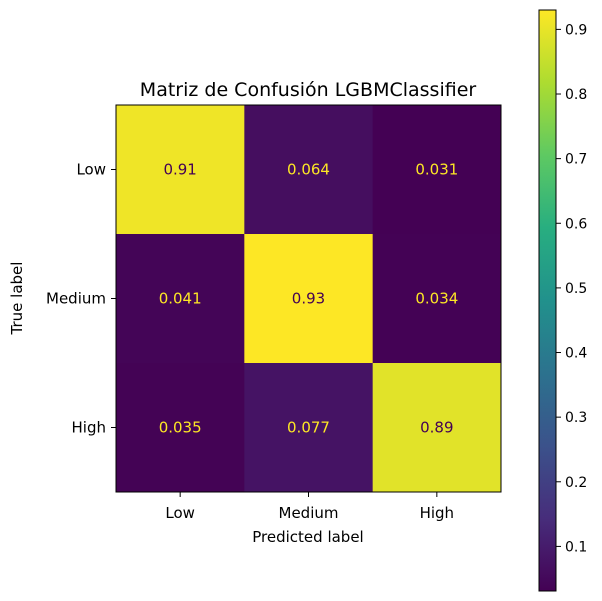 This screenshot has height=601, width=602. Describe the element at coordinates (89, 428) in the screenshot. I see `y-tick-label: High` at that location.